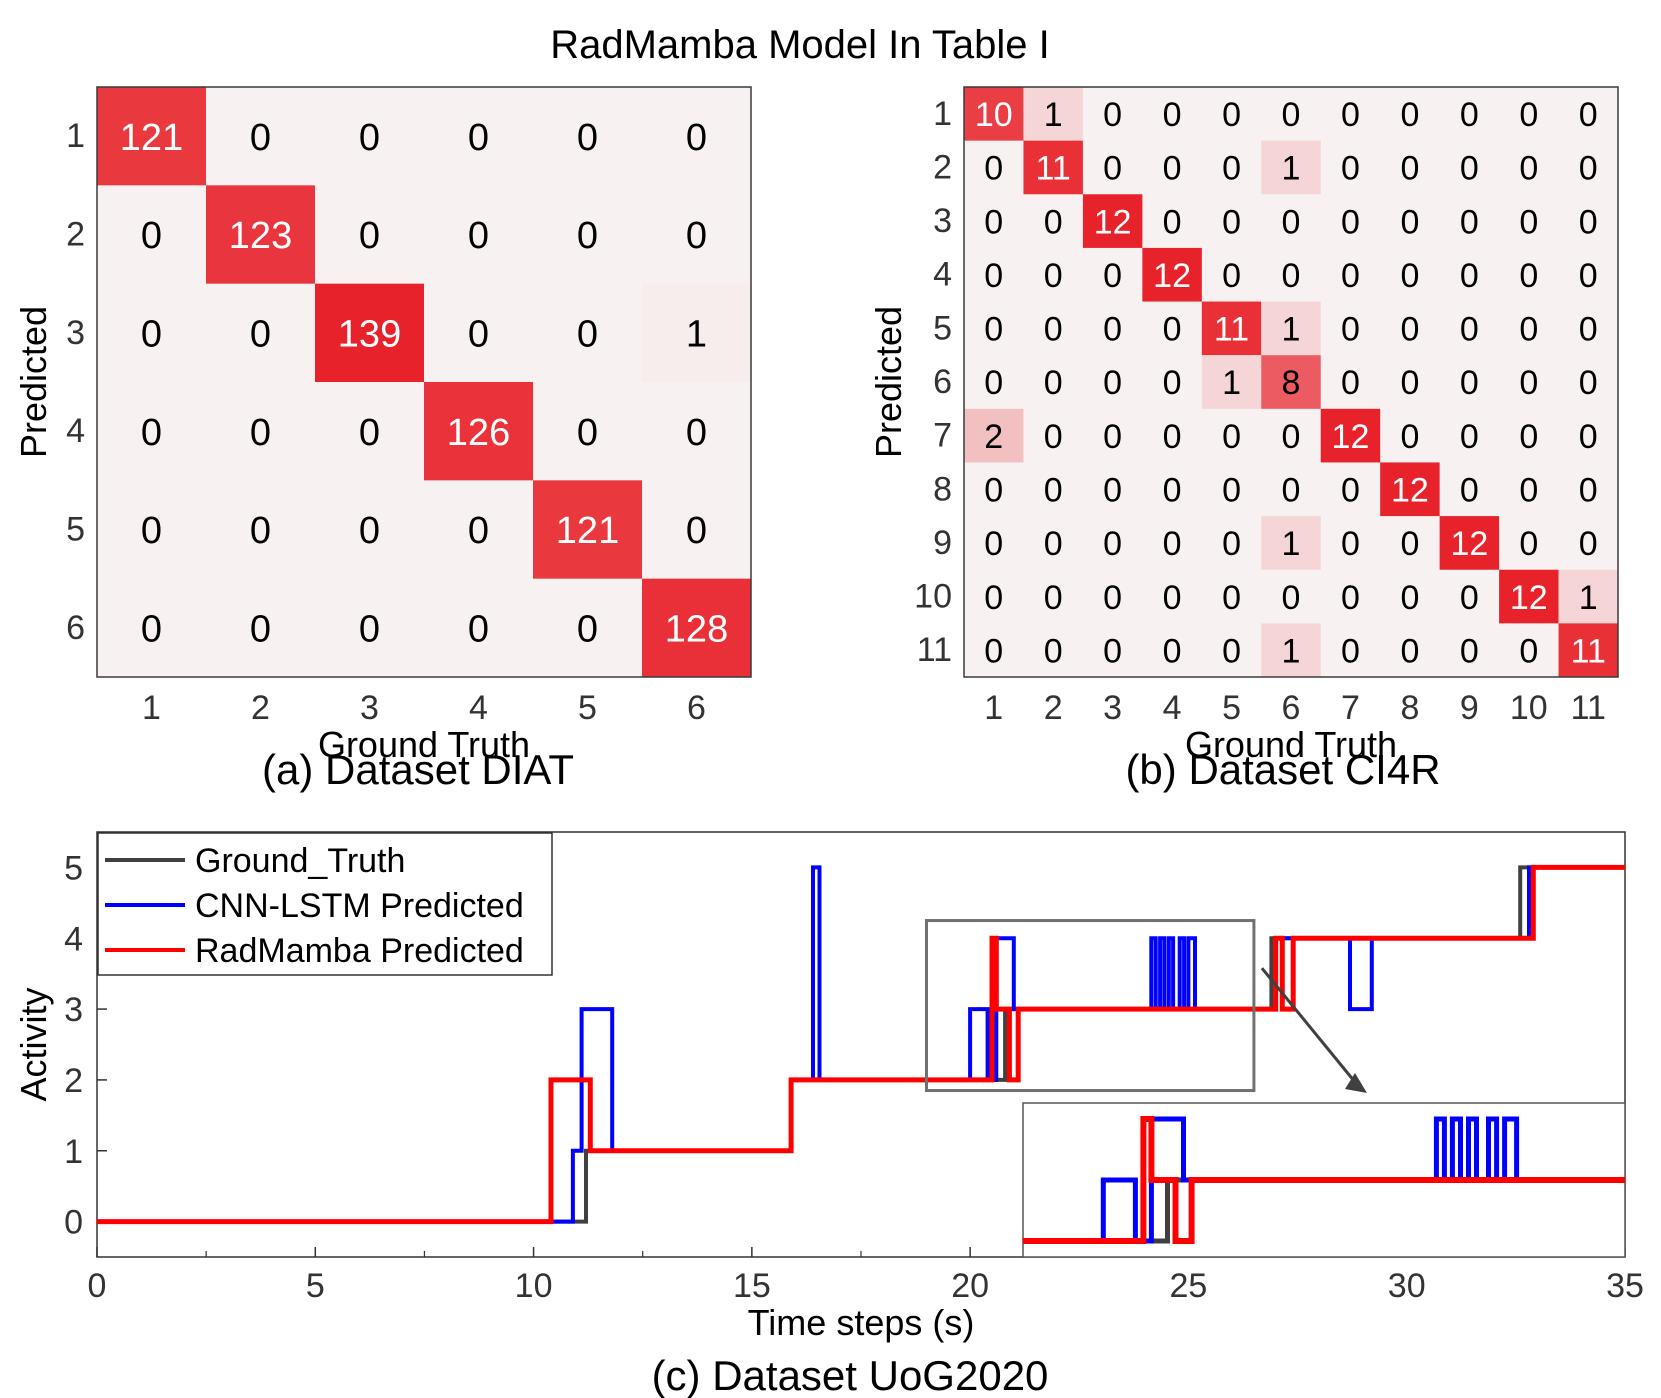  I want to click on diat-x-tick-label: 1, so click(151, 708).